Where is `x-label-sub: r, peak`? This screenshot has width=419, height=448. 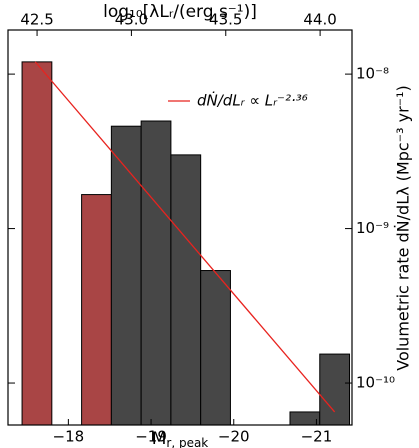
x-label-sub: r, peak is located at coordinates (187, 442).